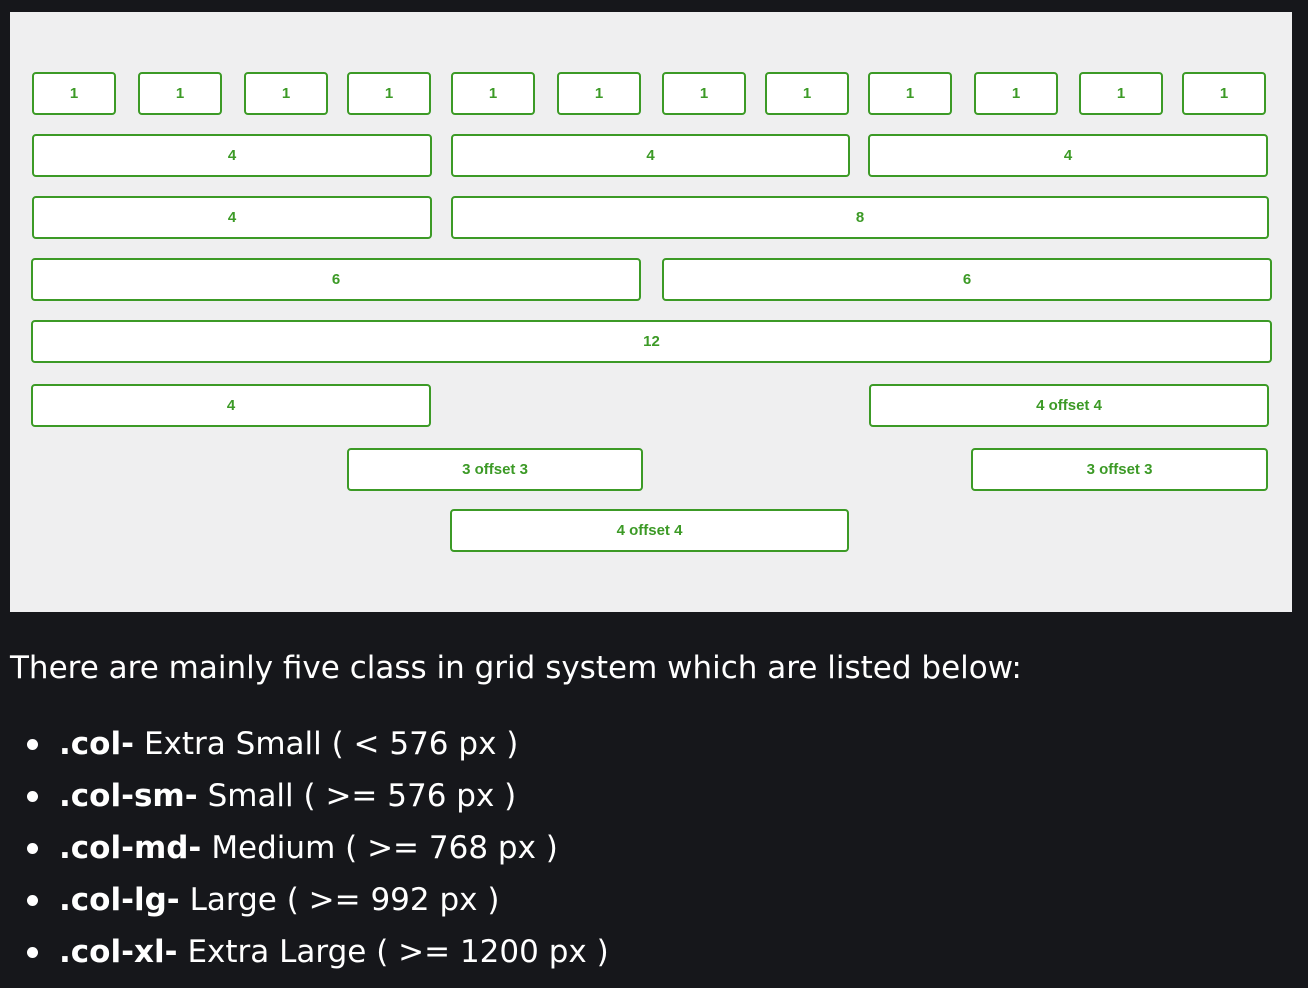 This screenshot has width=1308, height=988. I want to click on class-name: .col-, so click(96, 744).